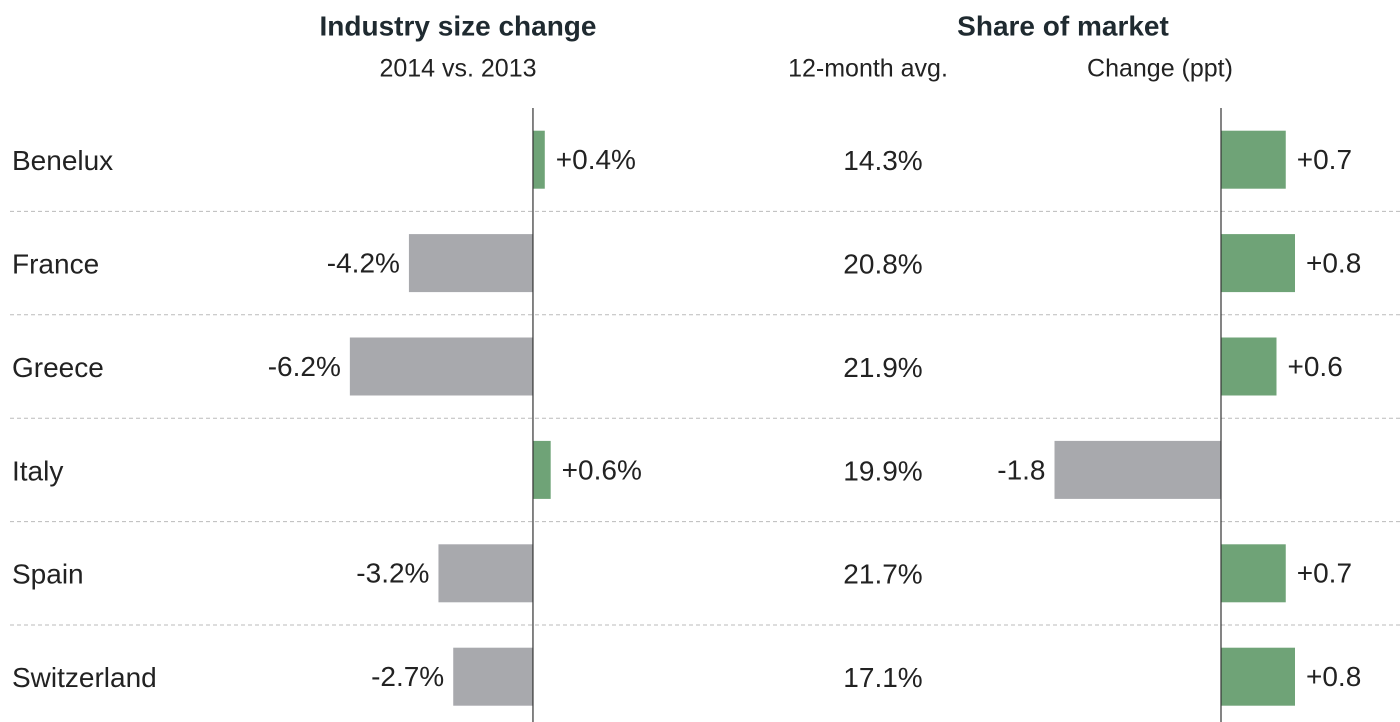 Image resolution: width=1400 pixels, height=722 pixels. What do you see at coordinates (457, 69) in the screenshot?
I see `chart-subtitle: 2014 vs. 2013` at bounding box center [457, 69].